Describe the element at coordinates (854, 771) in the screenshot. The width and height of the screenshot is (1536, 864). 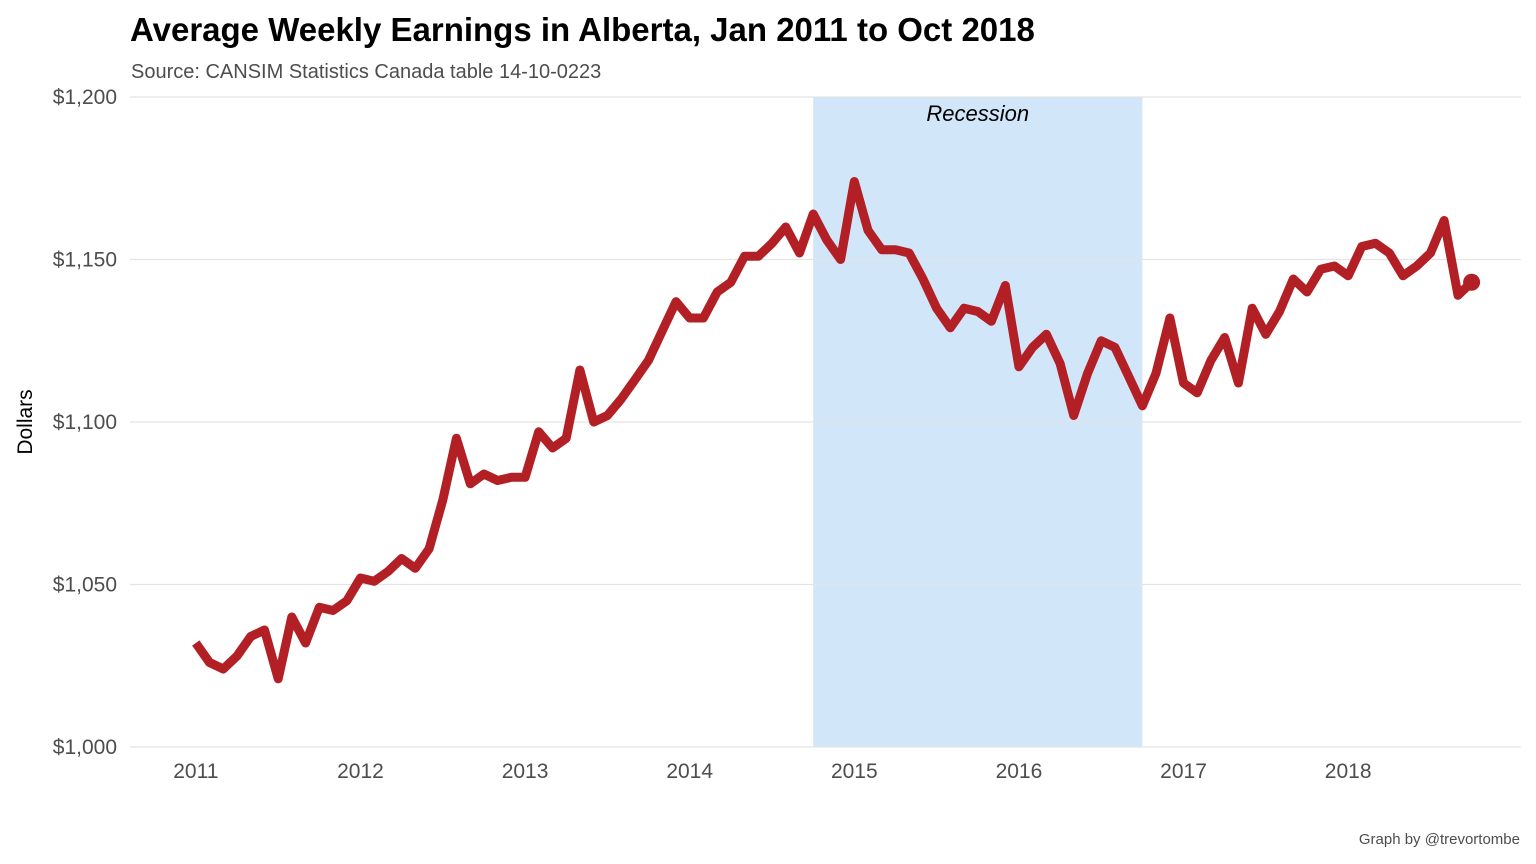
I see `x-tick-label: 2015` at that location.